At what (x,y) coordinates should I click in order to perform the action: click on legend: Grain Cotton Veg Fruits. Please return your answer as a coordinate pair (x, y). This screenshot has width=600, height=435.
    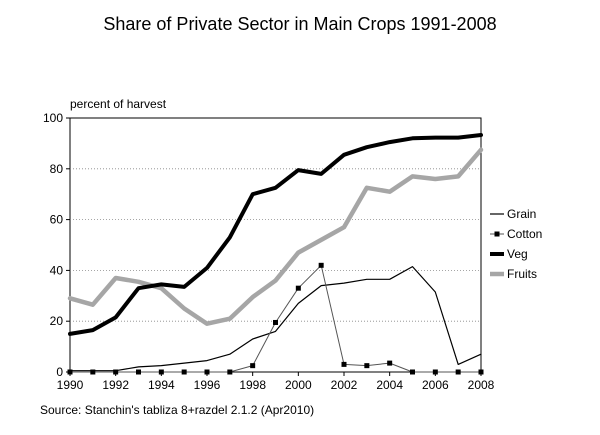
    Looking at the image, I should click on (516, 244).